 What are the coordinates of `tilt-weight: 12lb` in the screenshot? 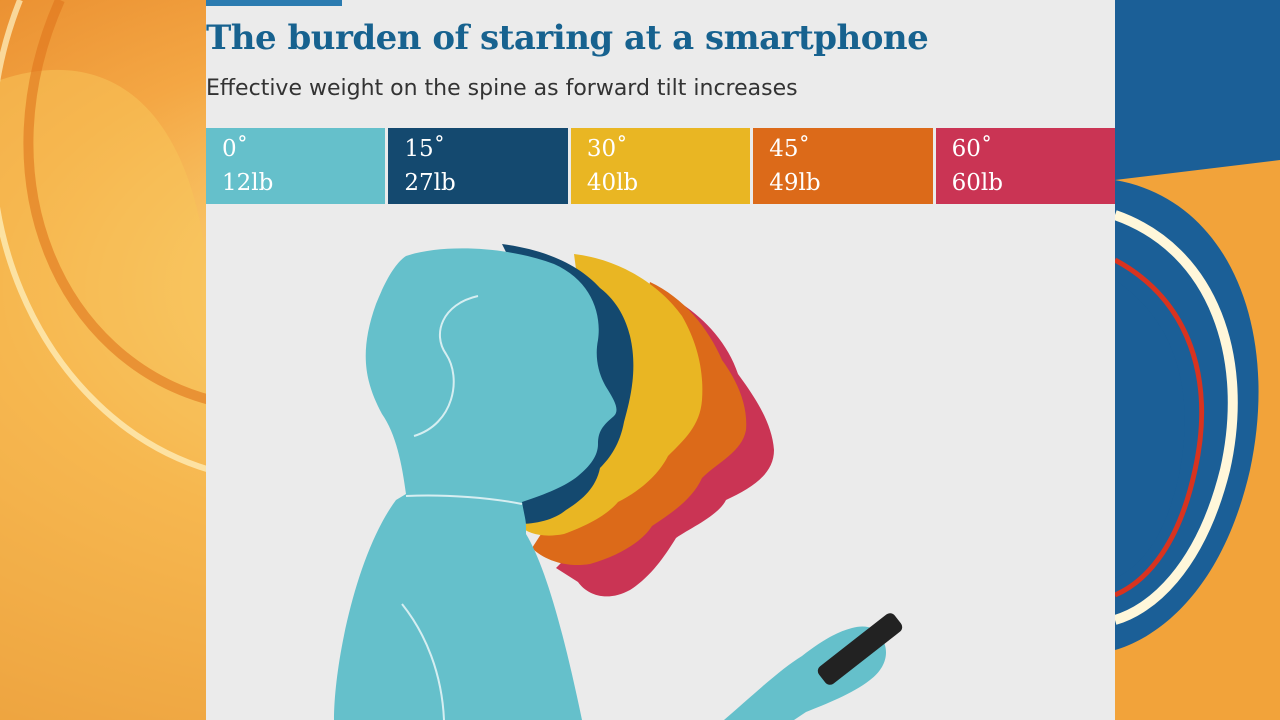 It's located at (248, 183).